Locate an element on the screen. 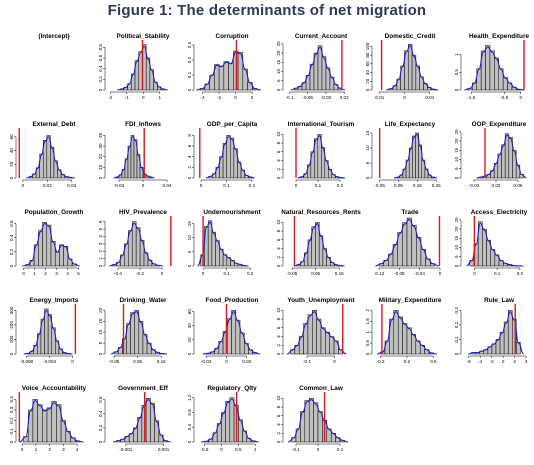 Image resolution: width=534 pixels, height=465 pixels. y-tick-label: 200 is located at coordinates (11, 325).